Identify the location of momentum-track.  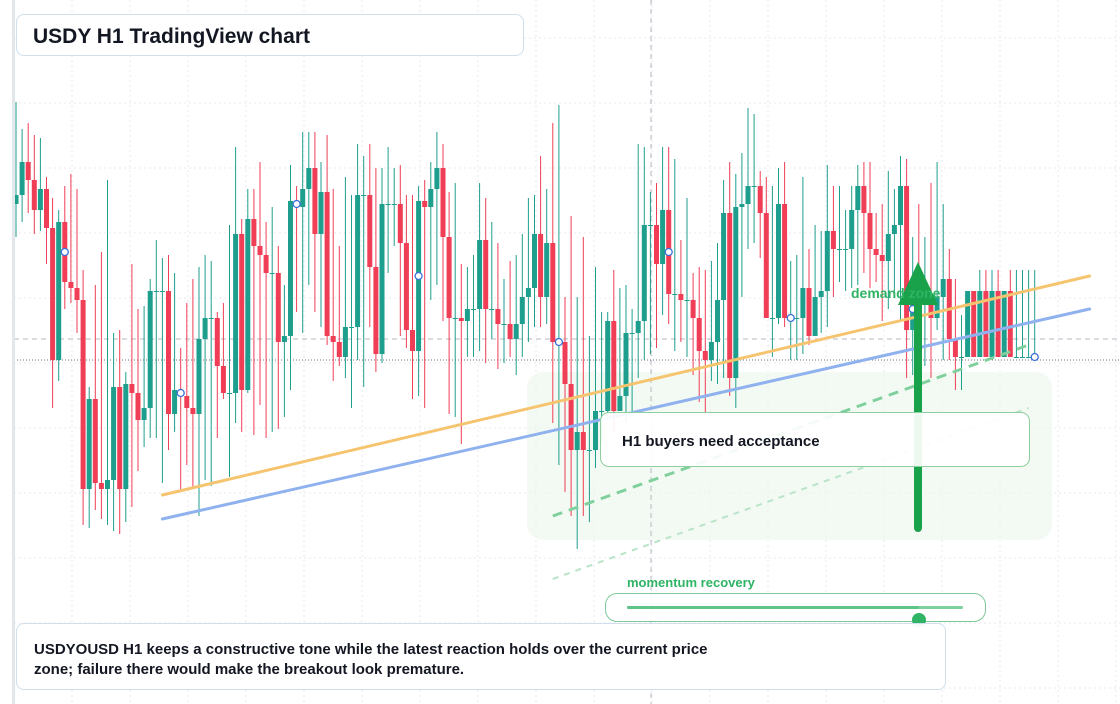
(795, 616).